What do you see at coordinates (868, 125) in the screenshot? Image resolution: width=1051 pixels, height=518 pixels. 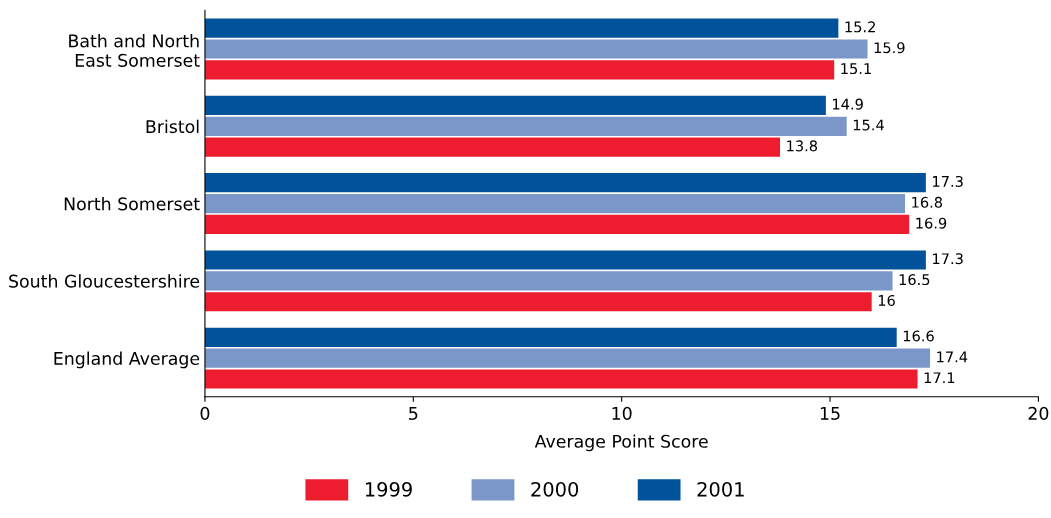 I see `data-label: 15.4` at bounding box center [868, 125].